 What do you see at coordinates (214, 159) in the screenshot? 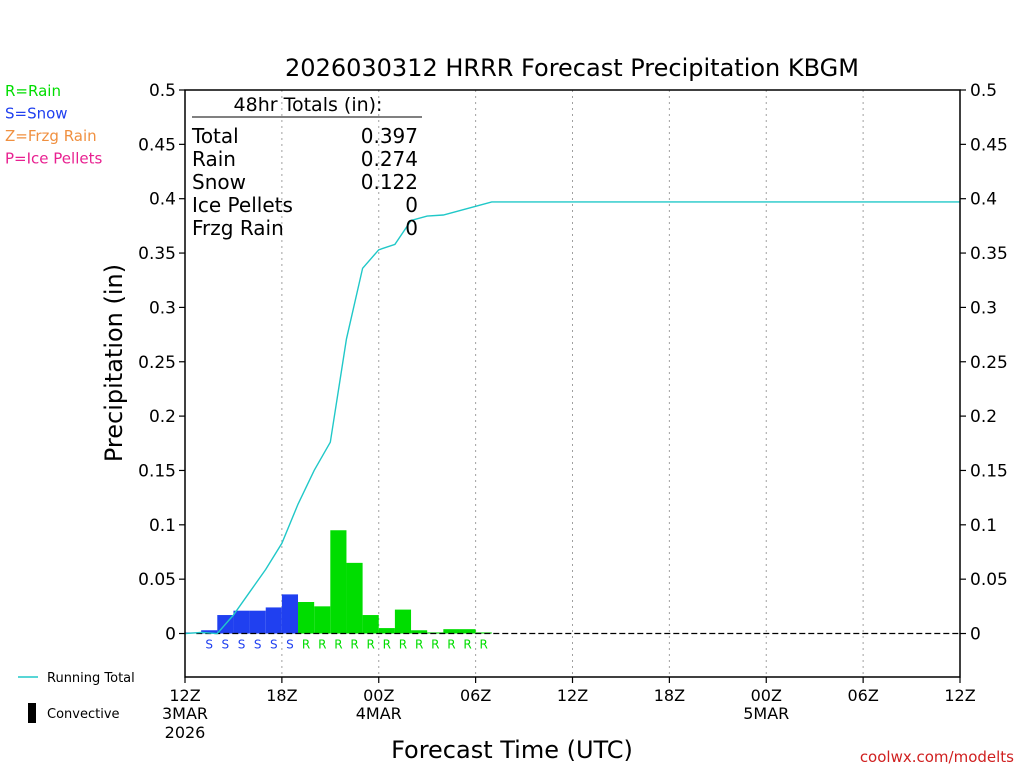
I see `totals-row-label: Rain` at bounding box center [214, 159].